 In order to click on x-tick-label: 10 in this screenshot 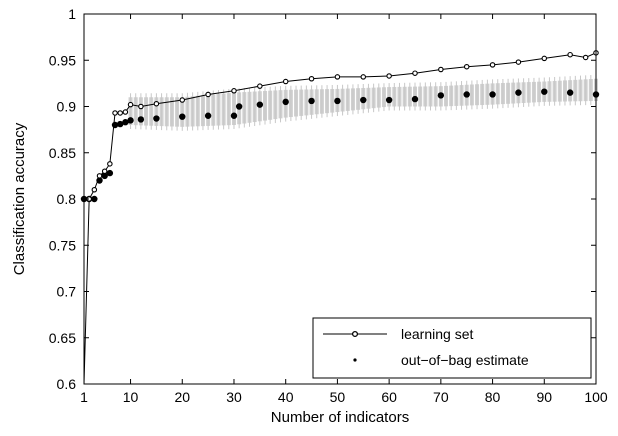, I will do `click(131, 397)`.